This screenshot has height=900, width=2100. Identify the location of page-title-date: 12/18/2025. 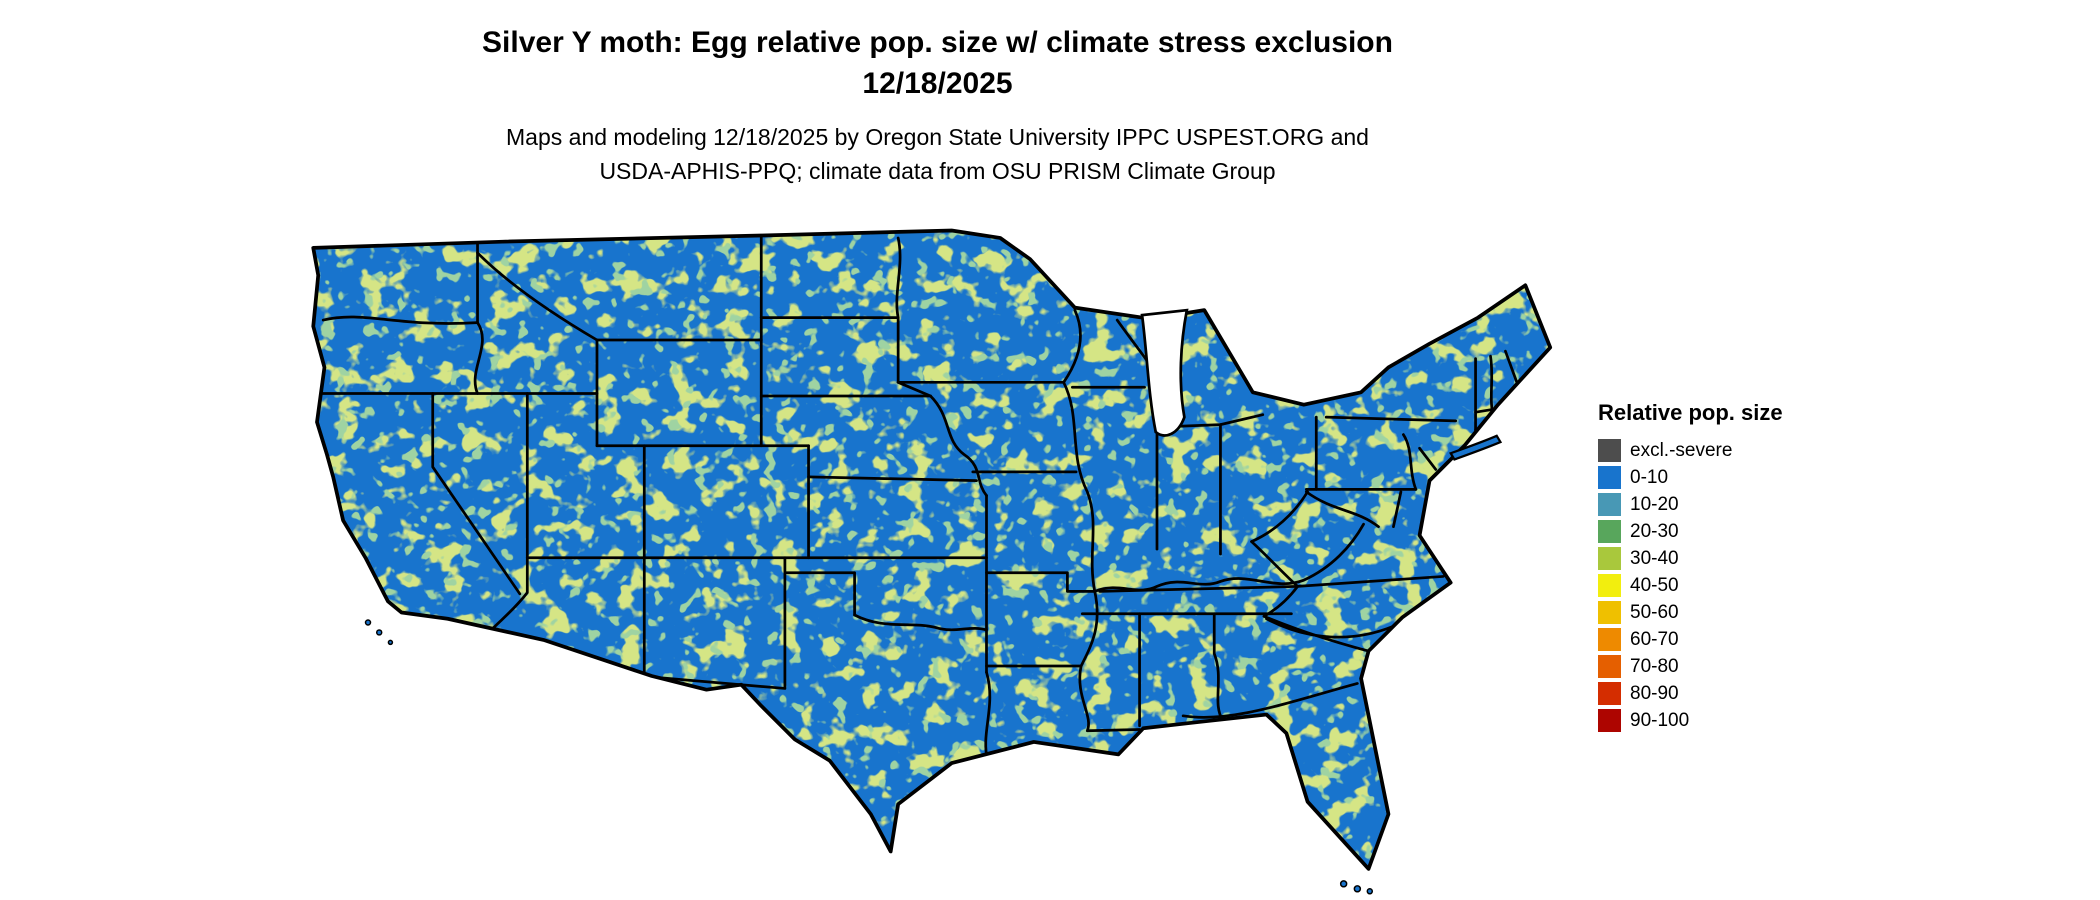
(937, 83).